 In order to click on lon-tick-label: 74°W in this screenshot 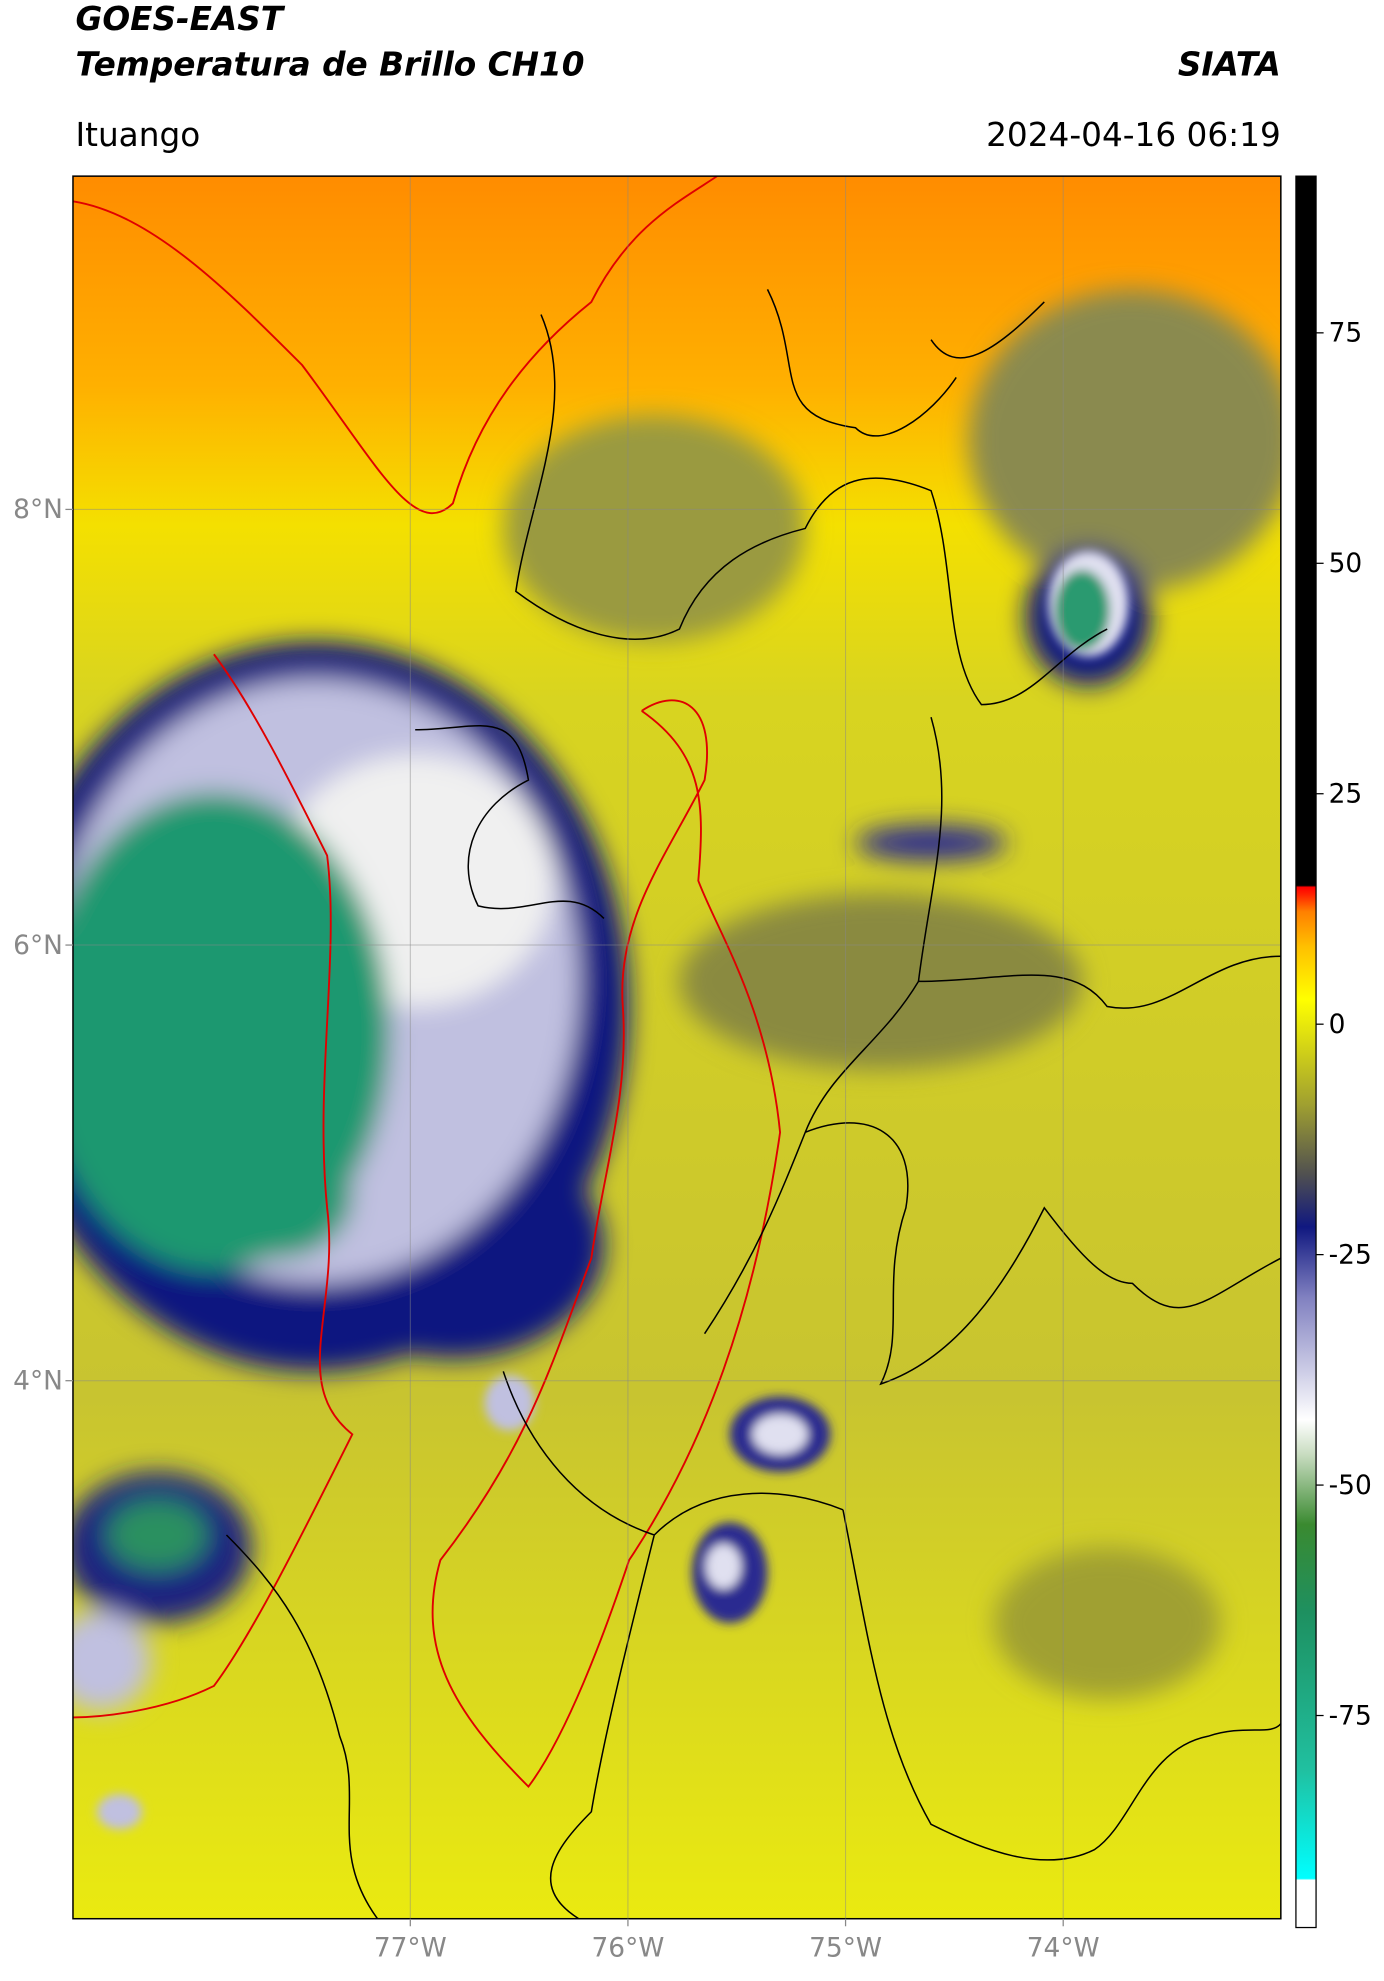, I will do `click(1063, 1947)`.